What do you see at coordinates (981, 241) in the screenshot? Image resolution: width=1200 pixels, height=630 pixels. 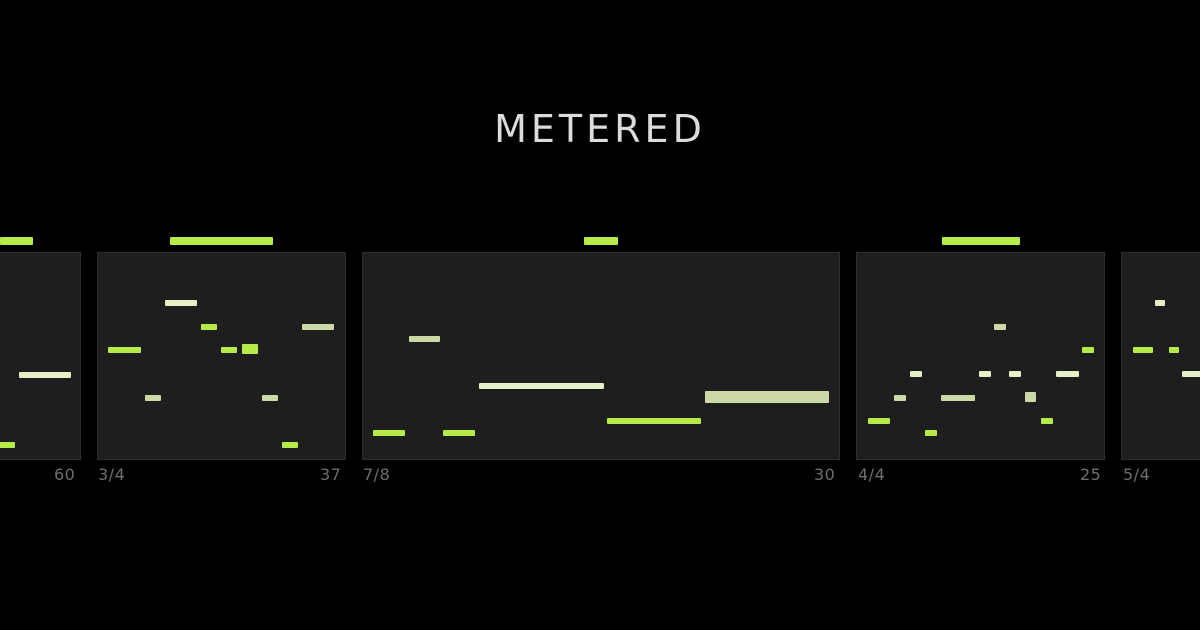 I see `panel-3-progress-bar` at bounding box center [981, 241].